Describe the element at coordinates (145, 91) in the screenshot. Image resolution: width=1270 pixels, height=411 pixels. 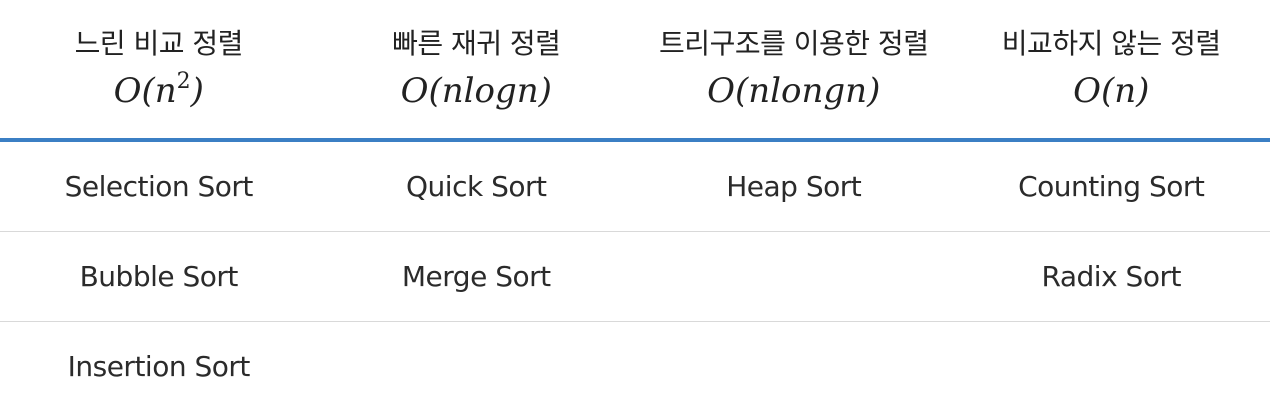
I see `complexity-base: O(n` at that location.